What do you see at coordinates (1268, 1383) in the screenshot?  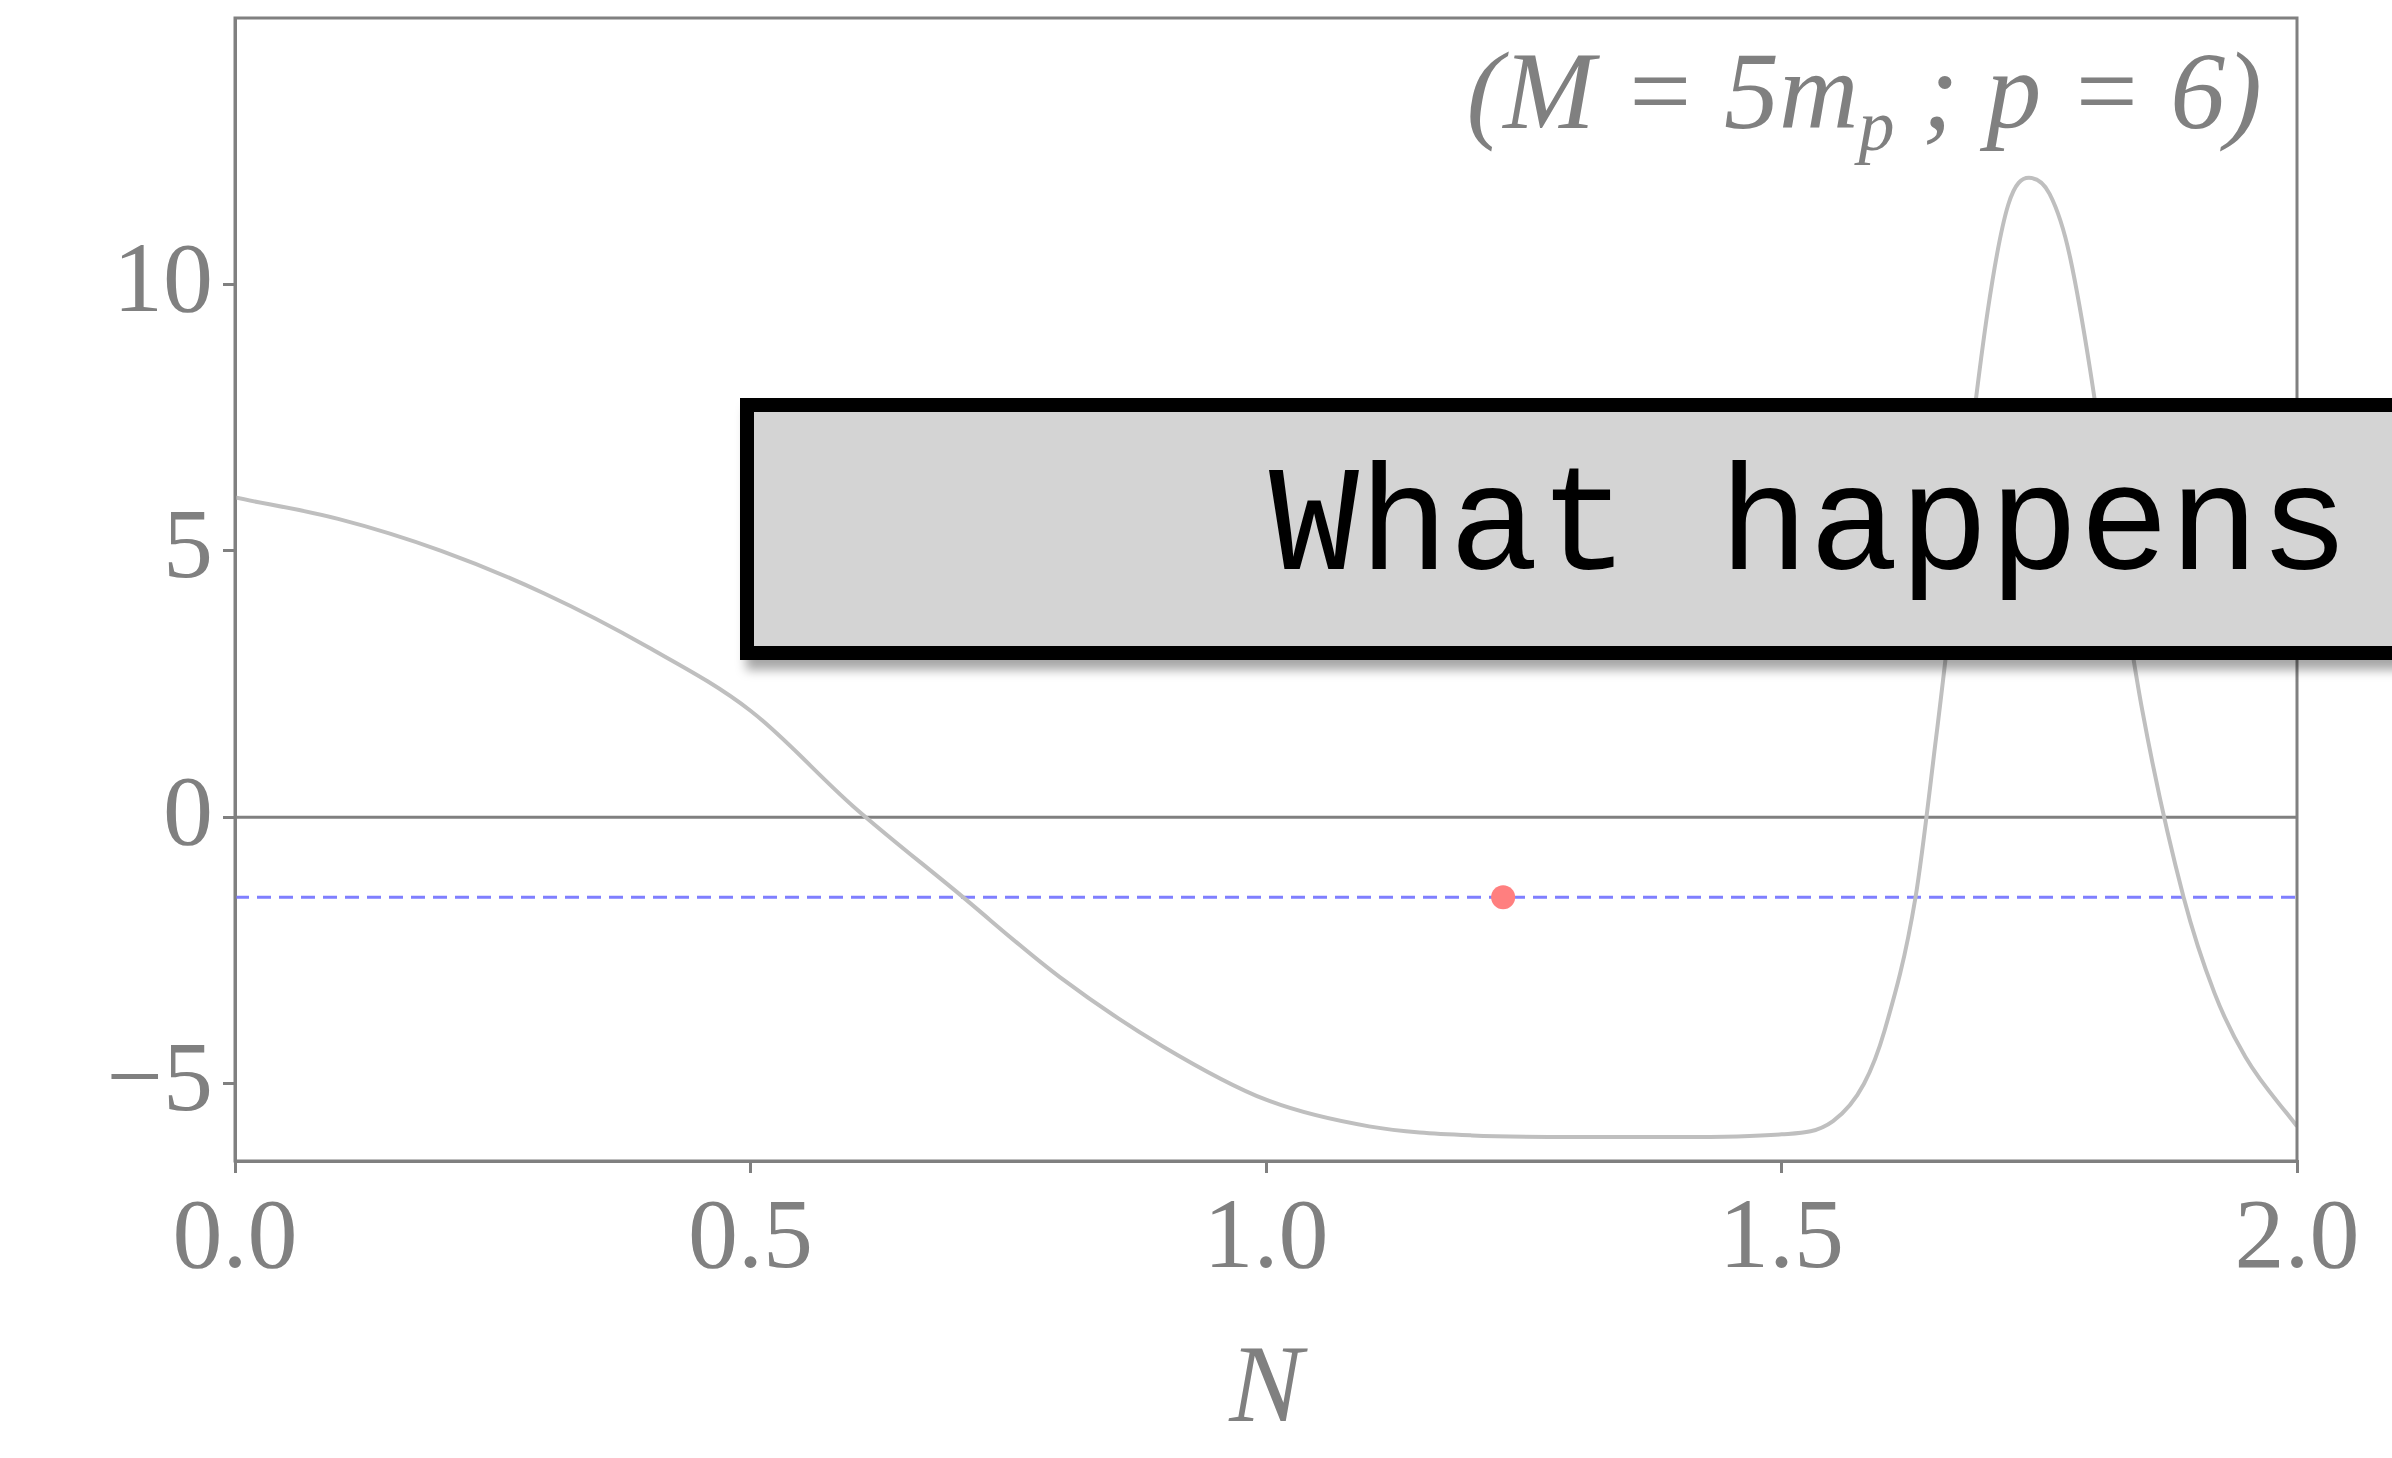 I see `x-axis-title: N` at bounding box center [1268, 1383].